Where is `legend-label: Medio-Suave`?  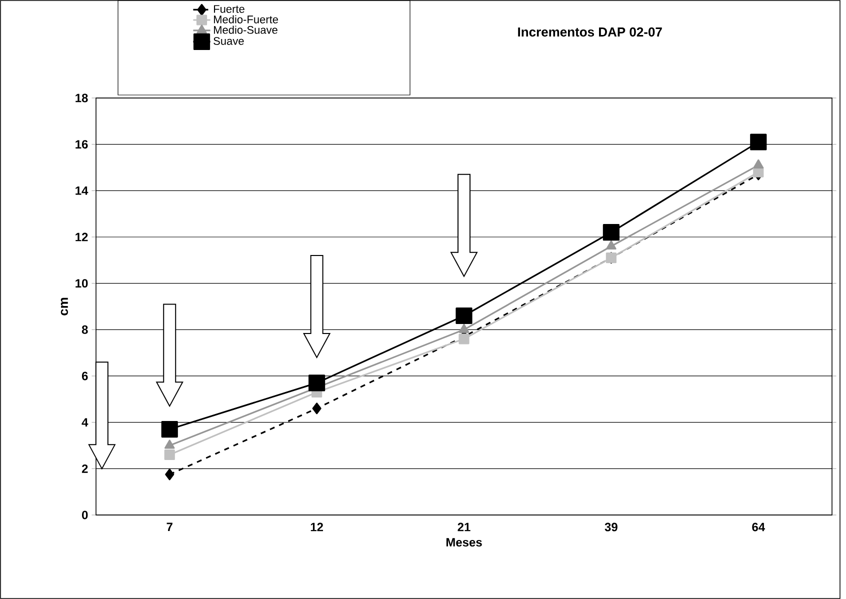
legend-label: Medio-Suave is located at coordinates (246, 30).